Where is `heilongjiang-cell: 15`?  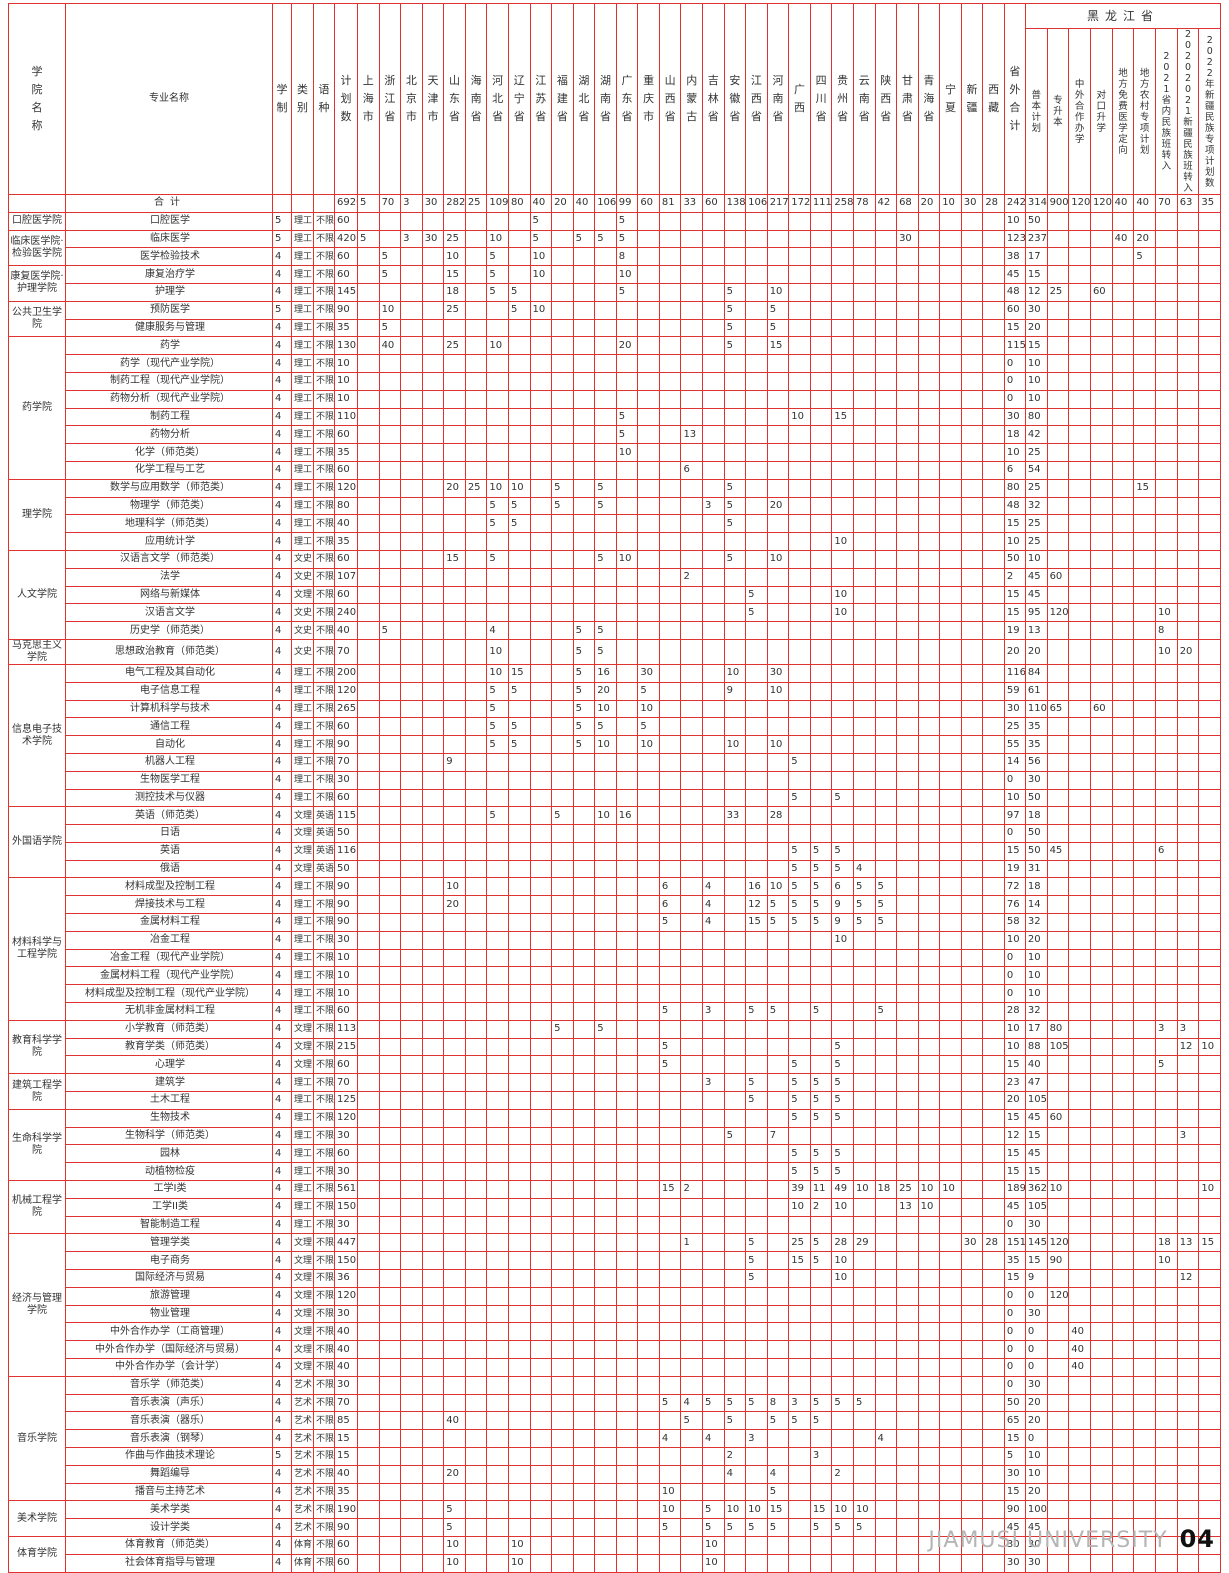 heilongjiang-cell: 15 is located at coordinates (1036, 1136).